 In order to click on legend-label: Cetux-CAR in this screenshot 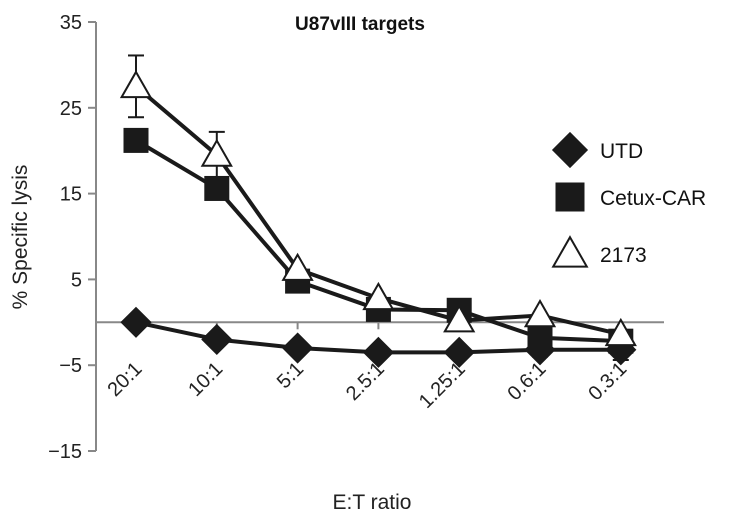, I will do `click(653, 198)`.